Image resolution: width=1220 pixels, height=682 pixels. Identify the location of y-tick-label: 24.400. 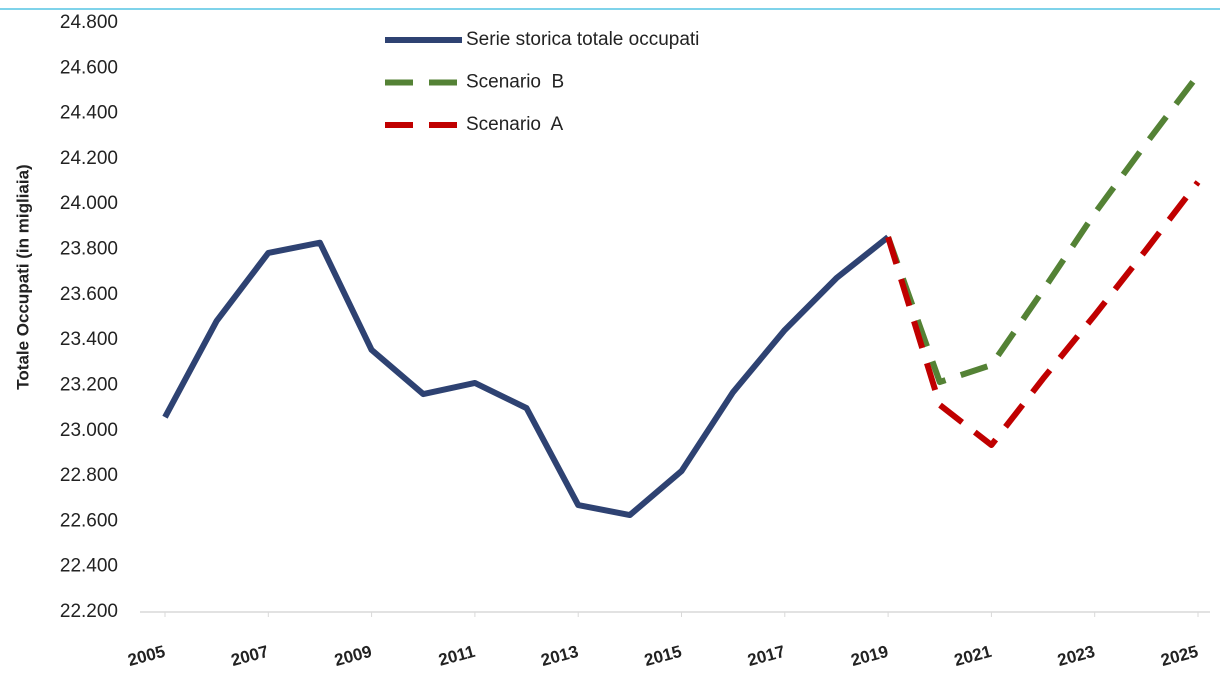
(89, 113).